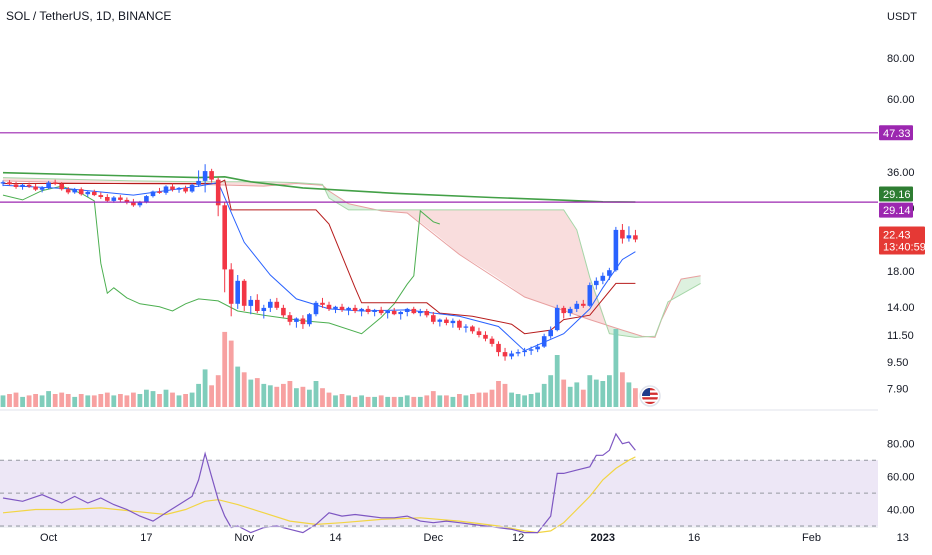  What do you see at coordinates (902, 240) in the screenshot?
I see `last-price-tag` at bounding box center [902, 240].